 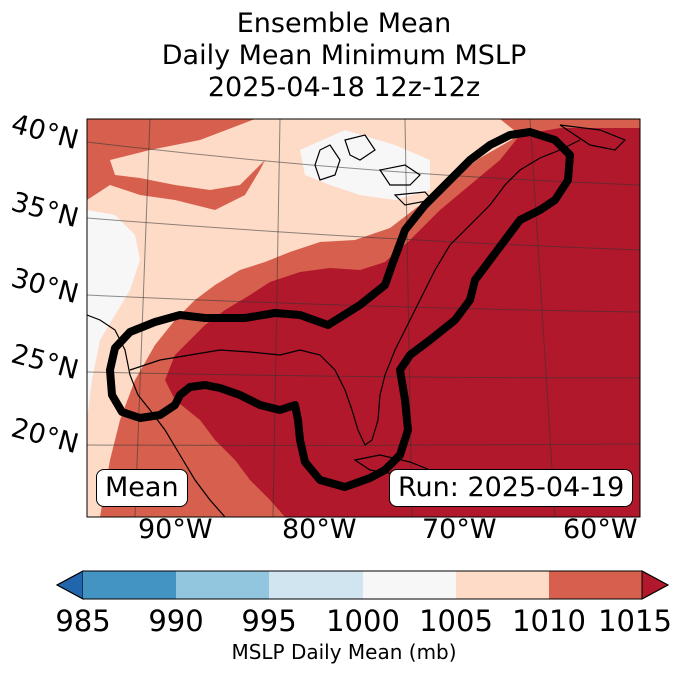 What do you see at coordinates (344, 55) in the screenshot?
I see `title-line-2: Daily Mean Minimum MSLP` at bounding box center [344, 55].